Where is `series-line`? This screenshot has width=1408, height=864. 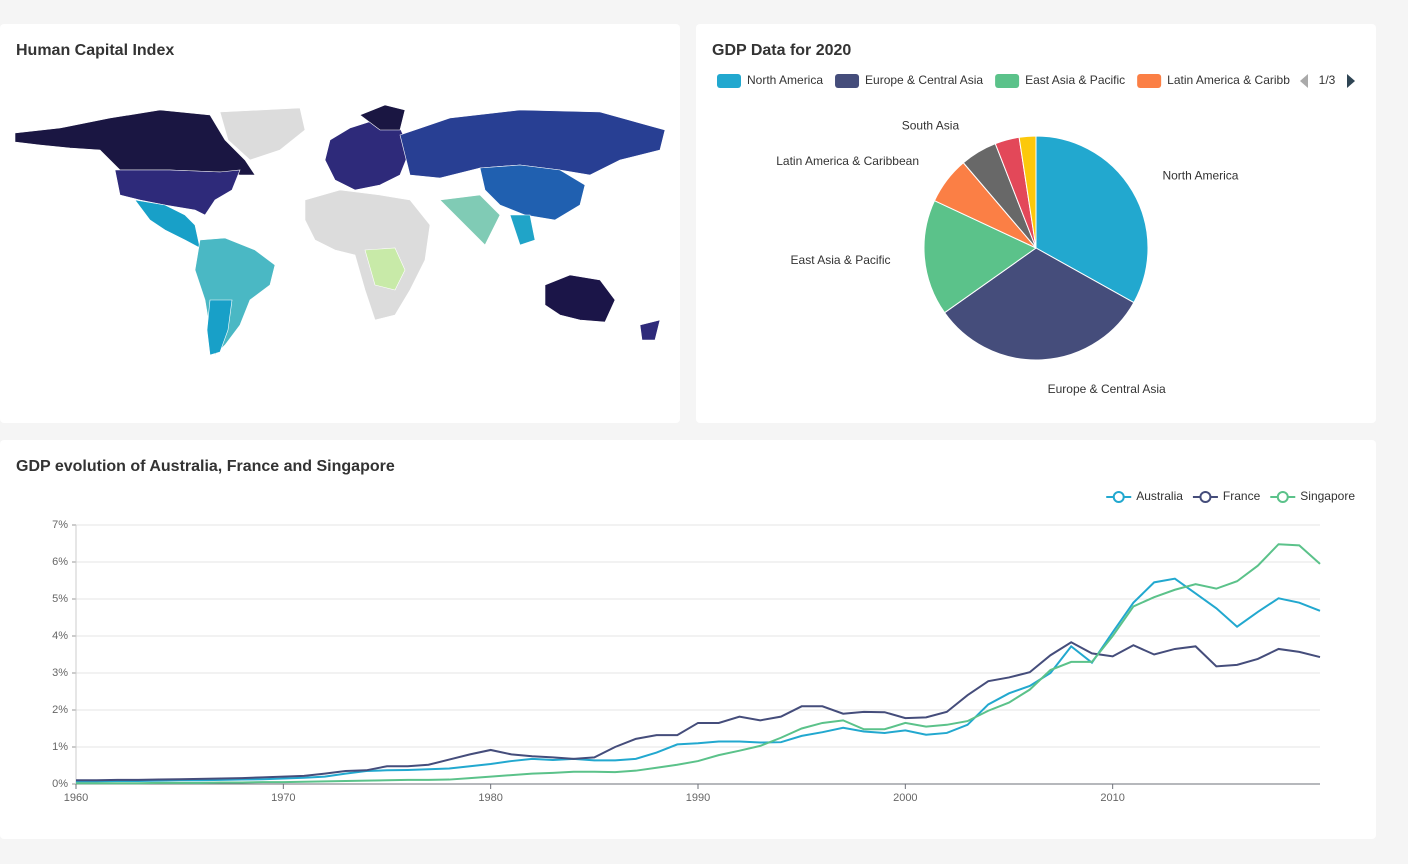 series-line is located at coordinates (698, 711).